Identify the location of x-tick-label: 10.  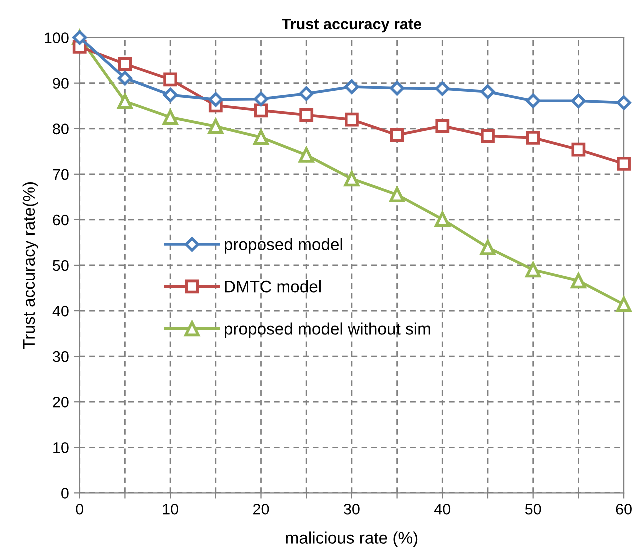
(170, 509).